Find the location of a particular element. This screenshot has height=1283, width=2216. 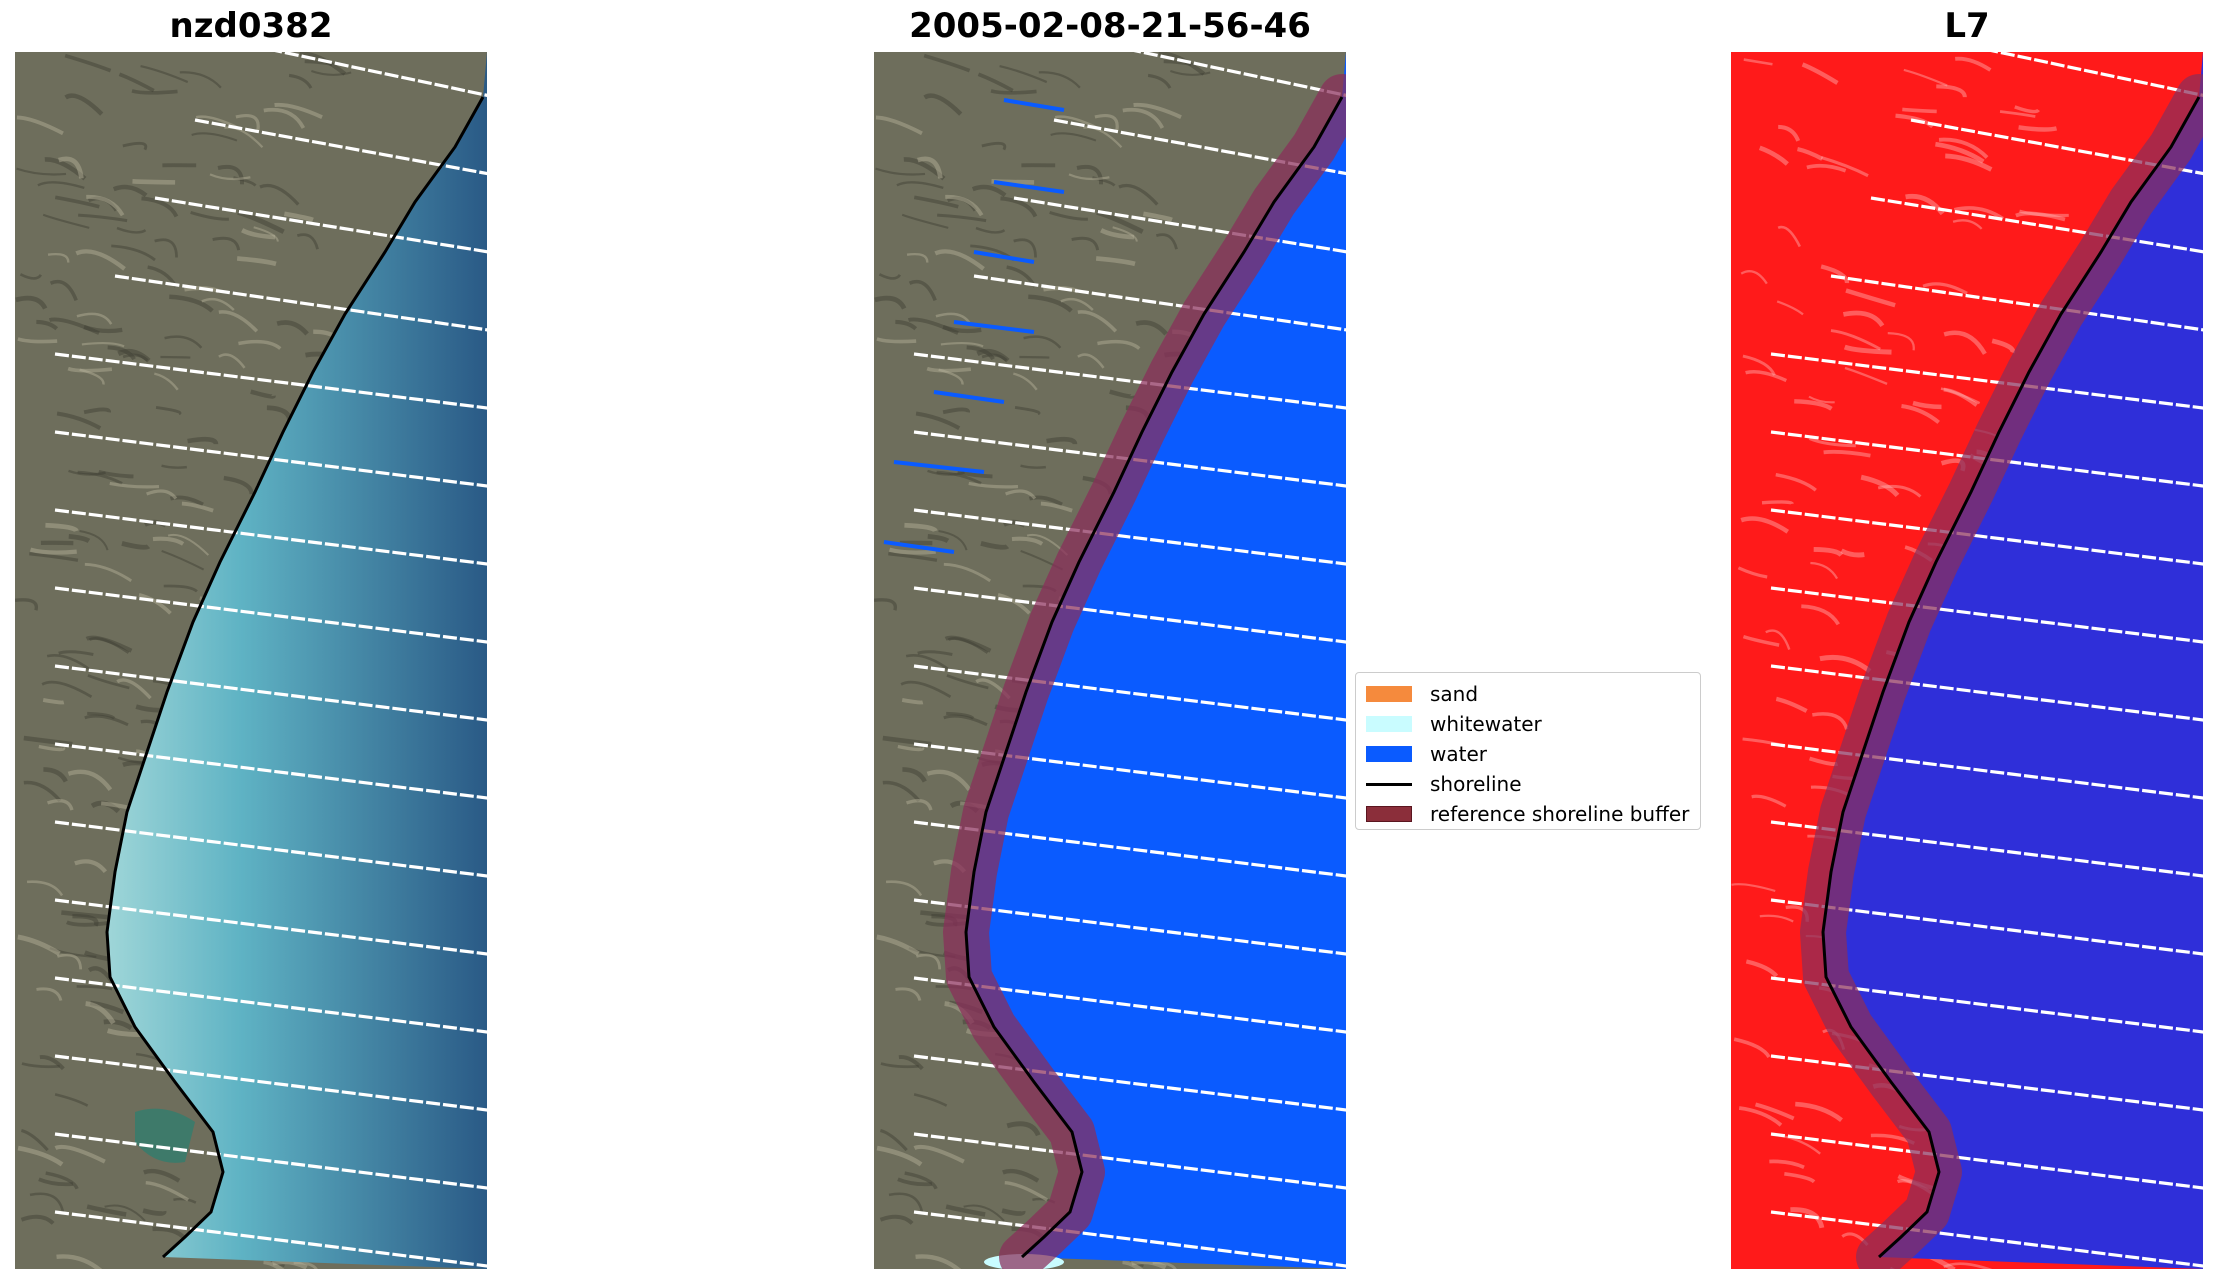

legend-label-water: water is located at coordinates (1458, 754).